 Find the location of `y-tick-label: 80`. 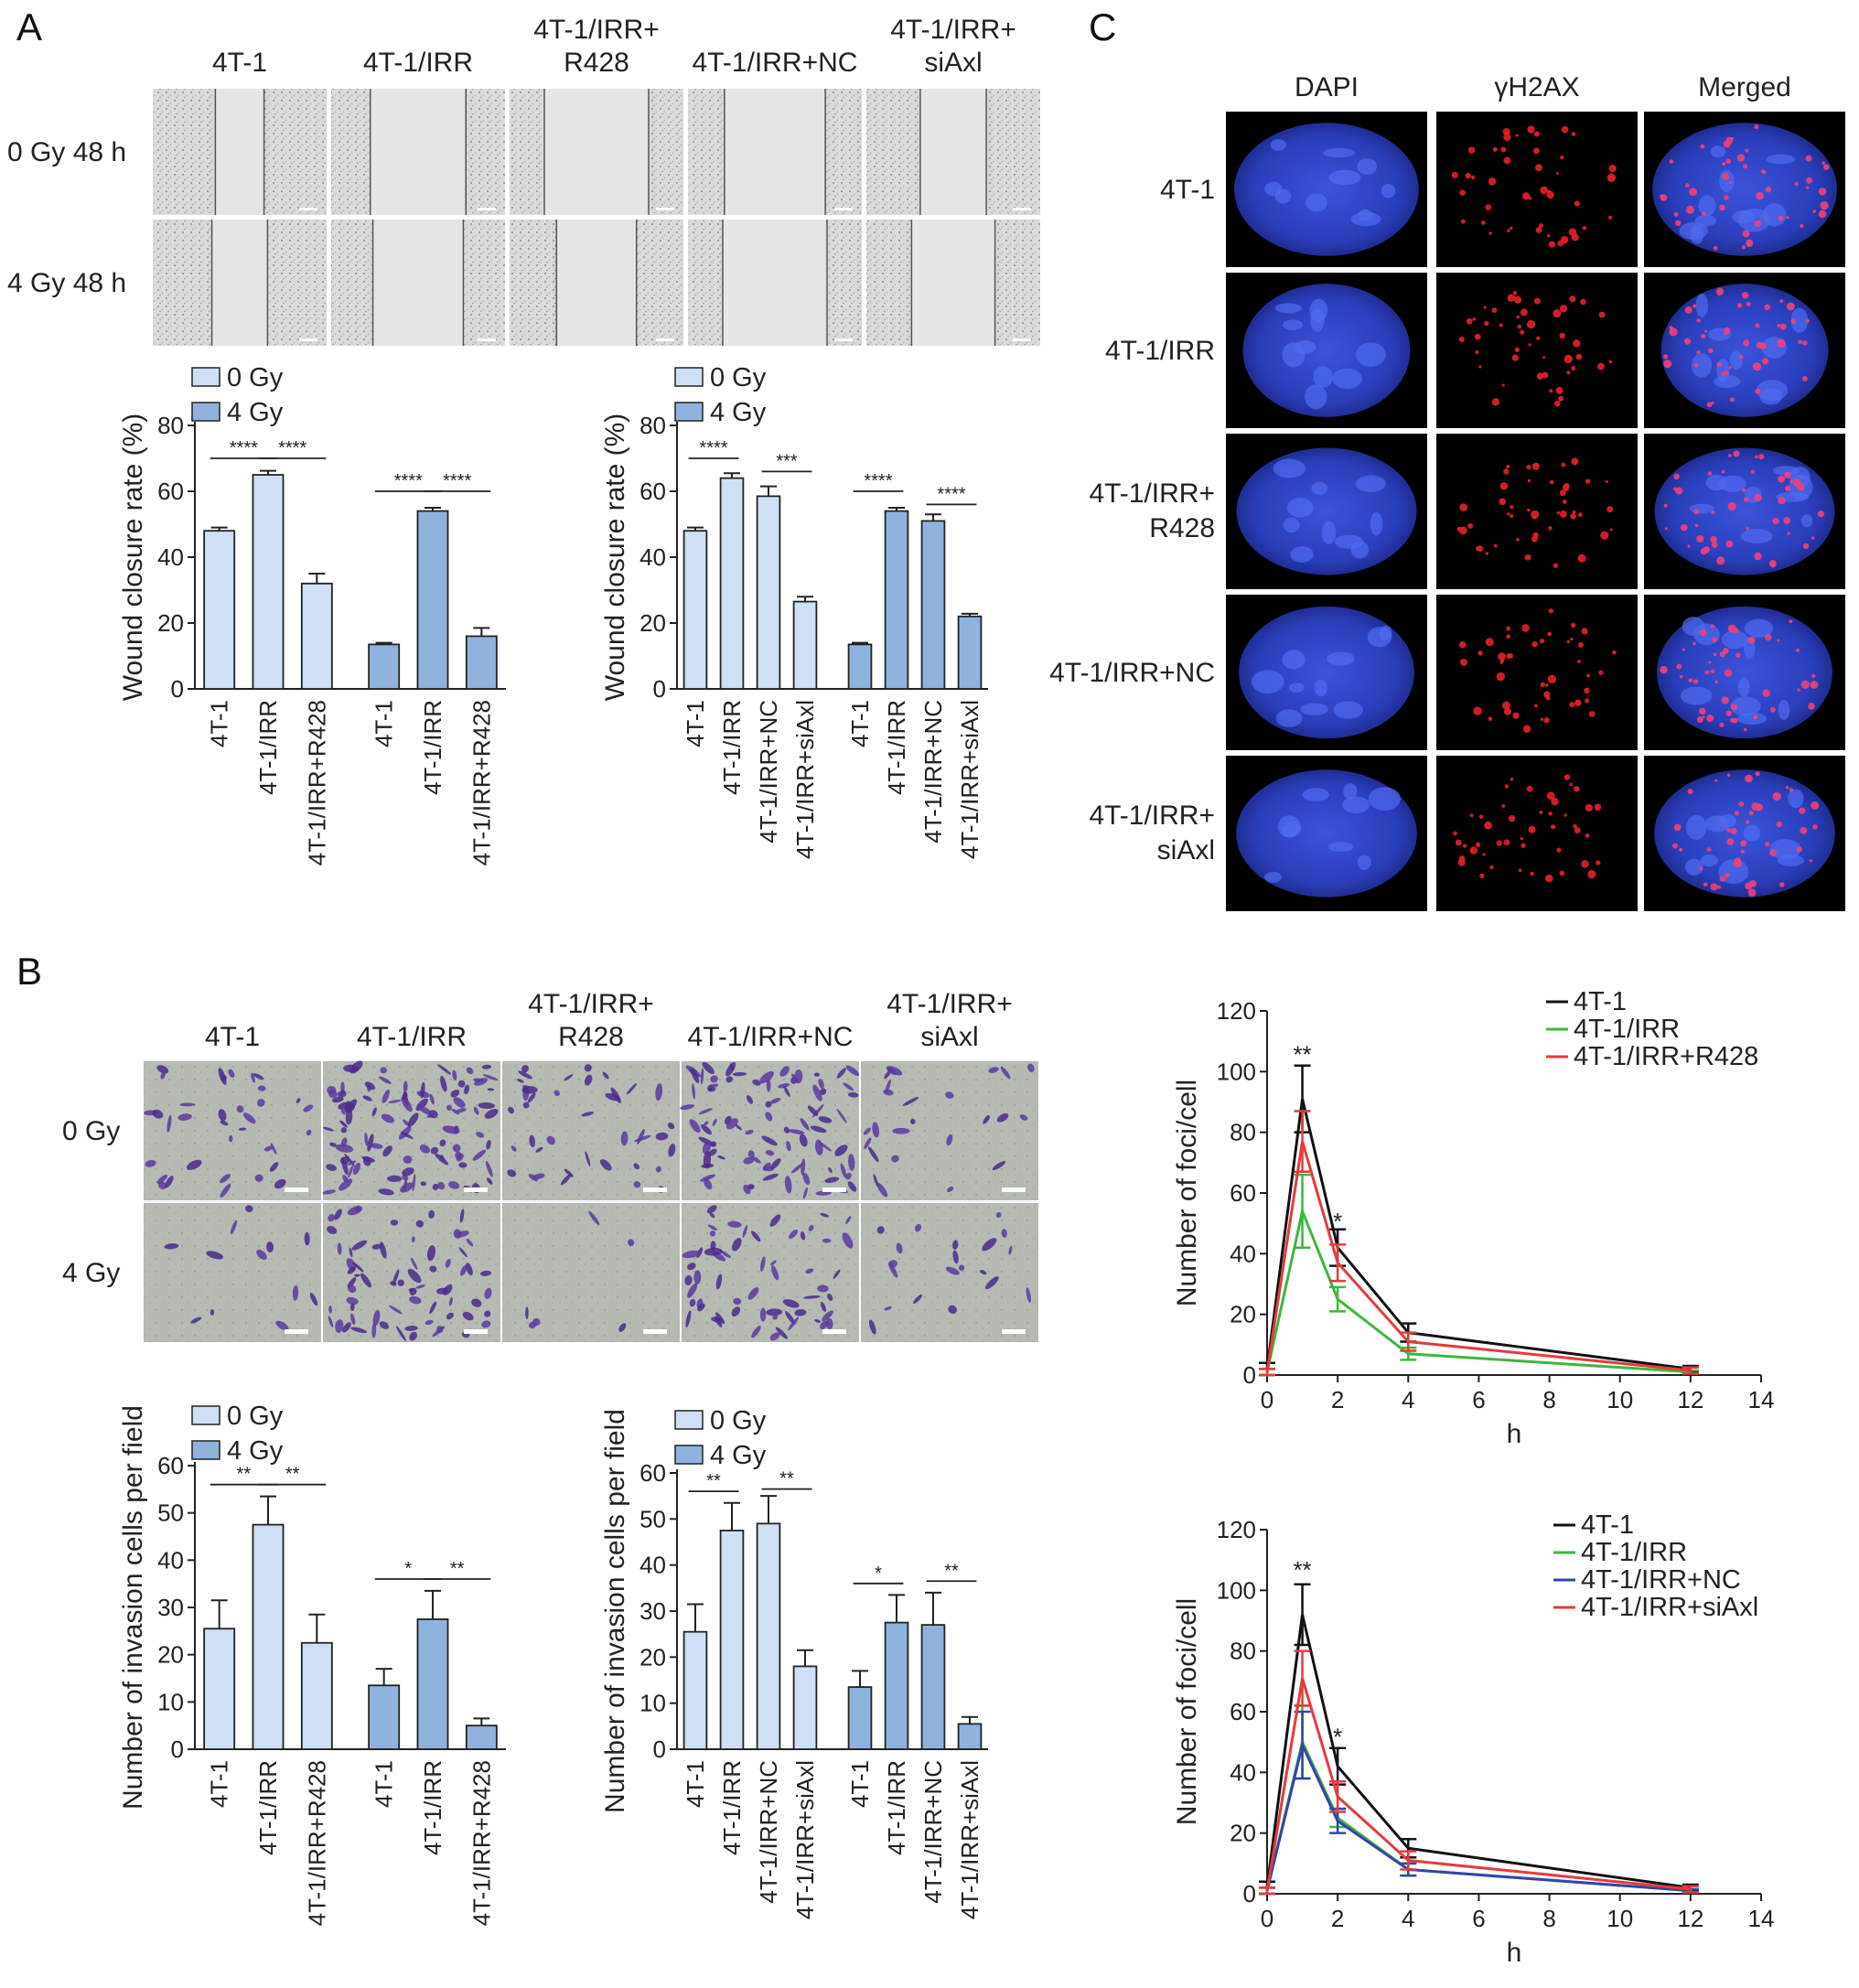

y-tick-label: 80 is located at coordinates (652, 426).